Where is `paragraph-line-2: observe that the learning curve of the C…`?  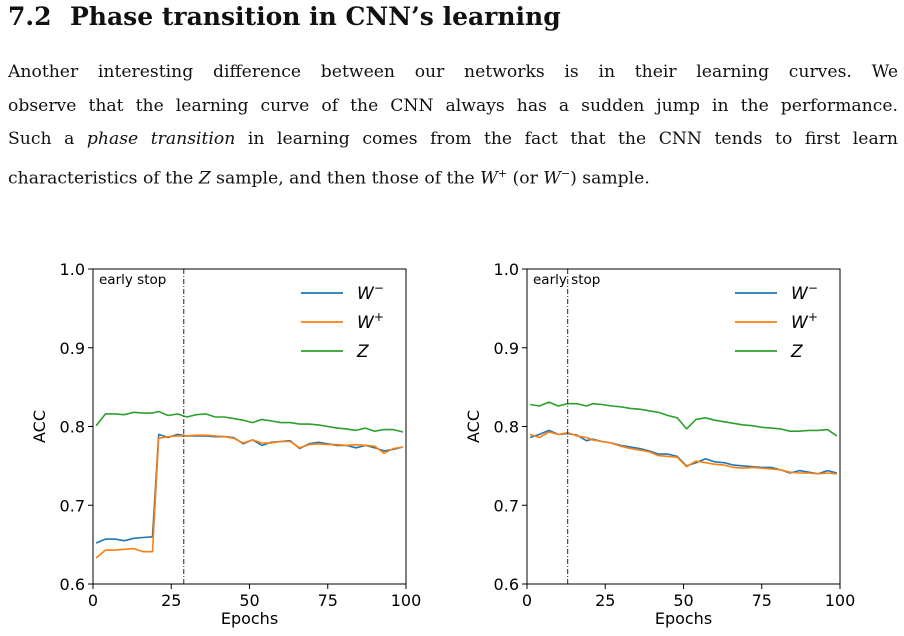
paragraph-line-2: observe that the learning curve of the C… is located at coordinates (453, 107).